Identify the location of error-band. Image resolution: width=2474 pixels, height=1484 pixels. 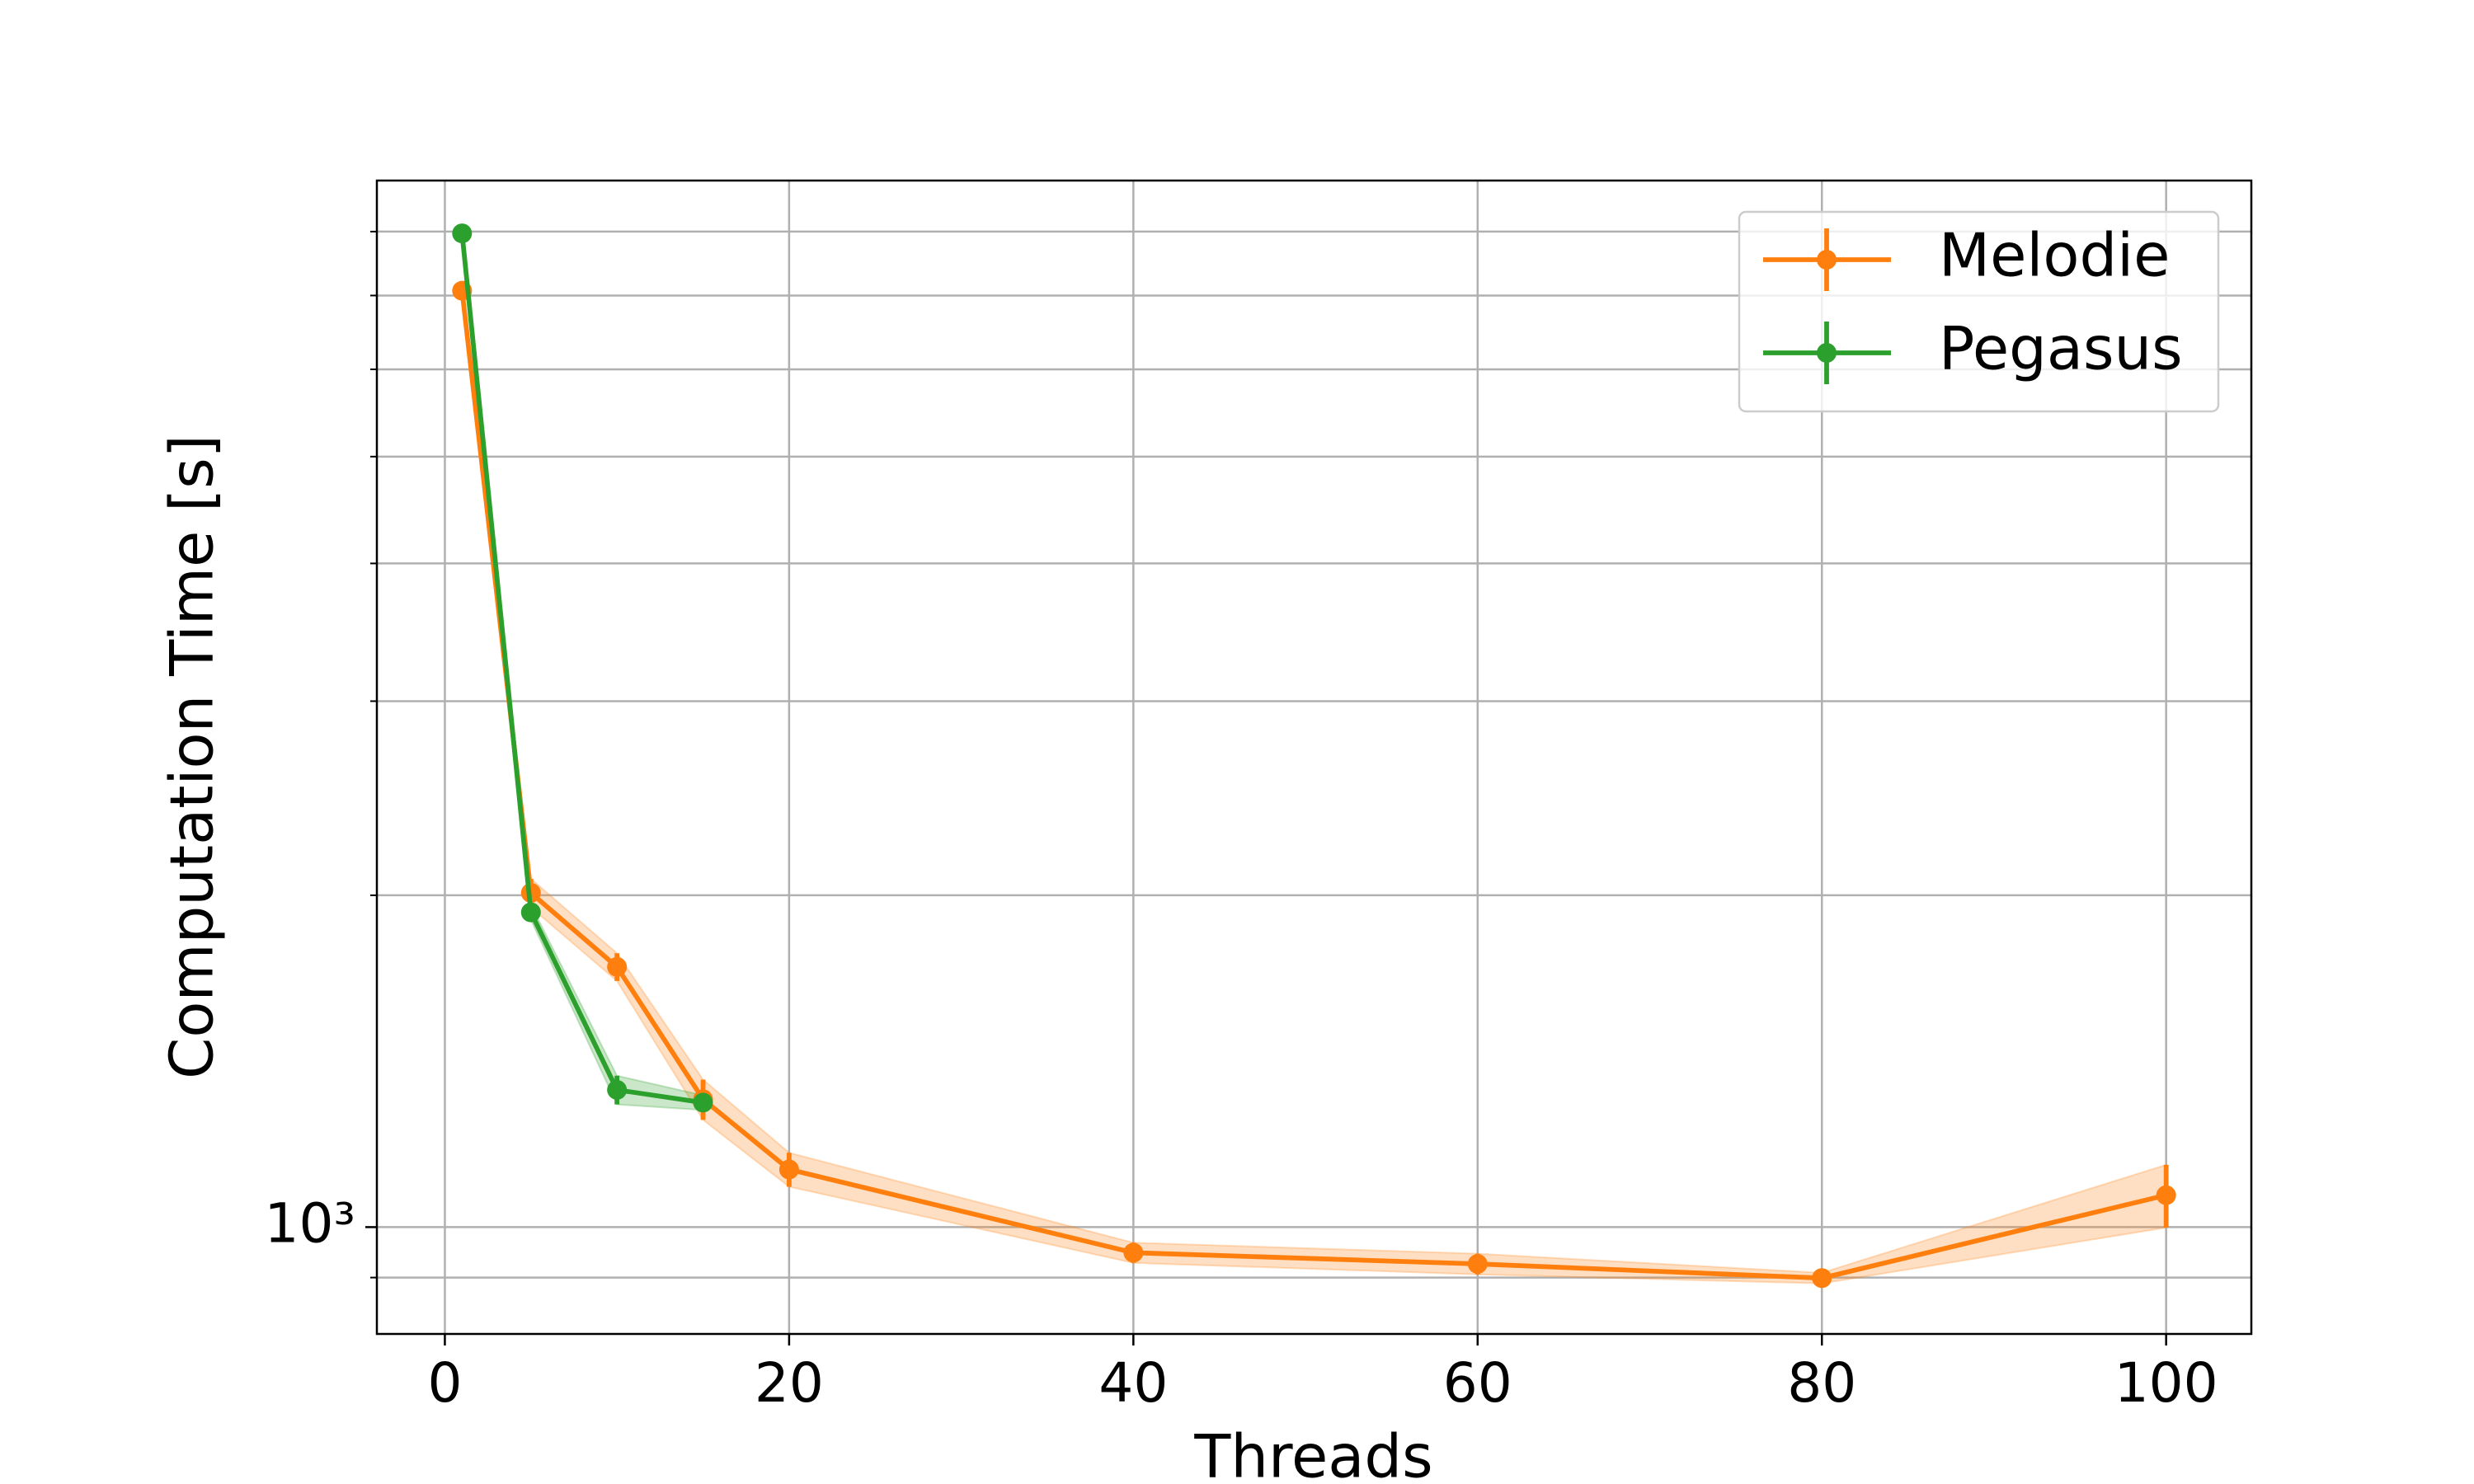
(582, 671).